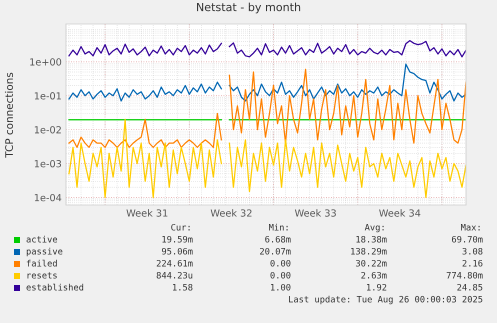 The width and height of the screenshot is (497, 323). What do you see at coordinates (47, 130) in the screenshot?
I see `y-tick-label: 1e-02` at bounding box center [47, 130].